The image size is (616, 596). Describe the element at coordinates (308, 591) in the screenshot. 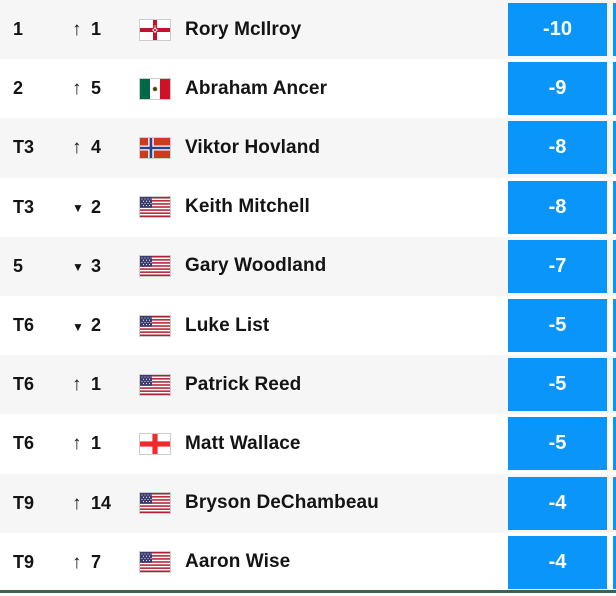

I see `bottom-border` at that location.